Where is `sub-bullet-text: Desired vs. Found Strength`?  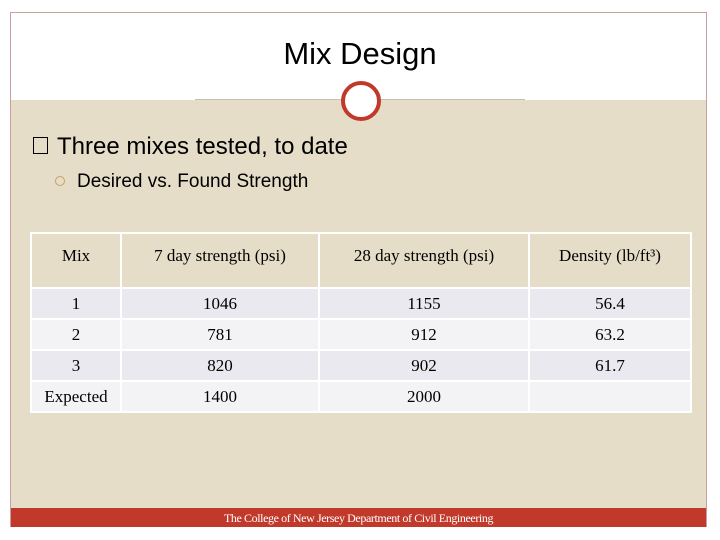 sub-bullet-text: Desired vs. Found Strength is located at coordinates (193, 181).